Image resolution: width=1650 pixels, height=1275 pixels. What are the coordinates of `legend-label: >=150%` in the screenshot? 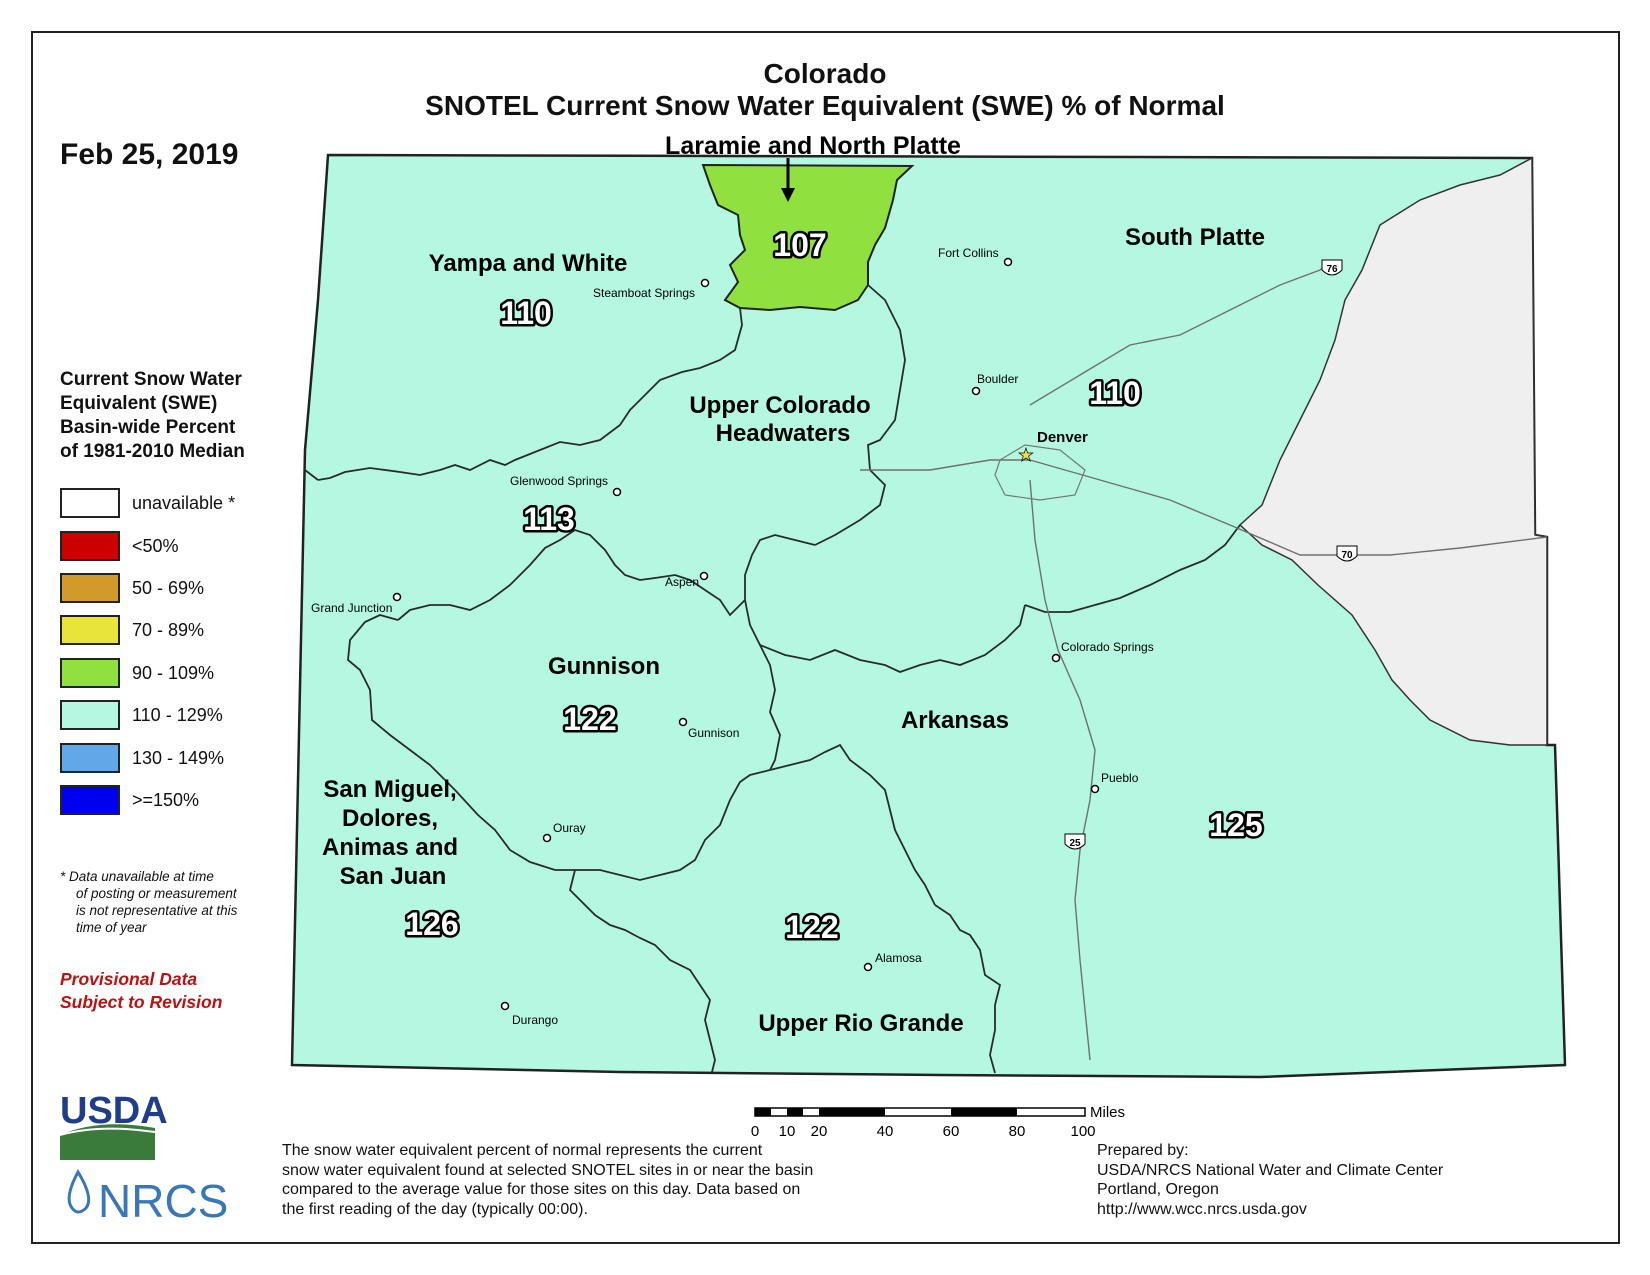 It's located at (166, 800).